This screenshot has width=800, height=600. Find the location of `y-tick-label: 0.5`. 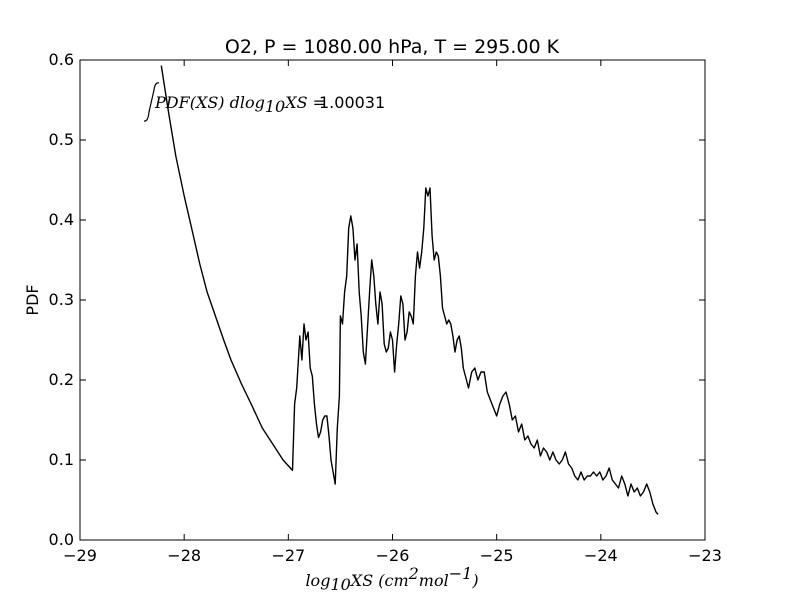

y-tick-label: 0.5 is located at coordinates (61, 139).